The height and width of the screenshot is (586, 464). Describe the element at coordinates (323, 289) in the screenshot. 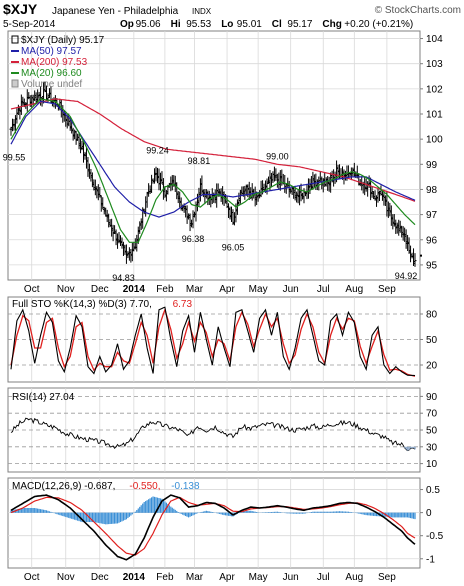

I see `price-xtick-label: Jul` at that location.